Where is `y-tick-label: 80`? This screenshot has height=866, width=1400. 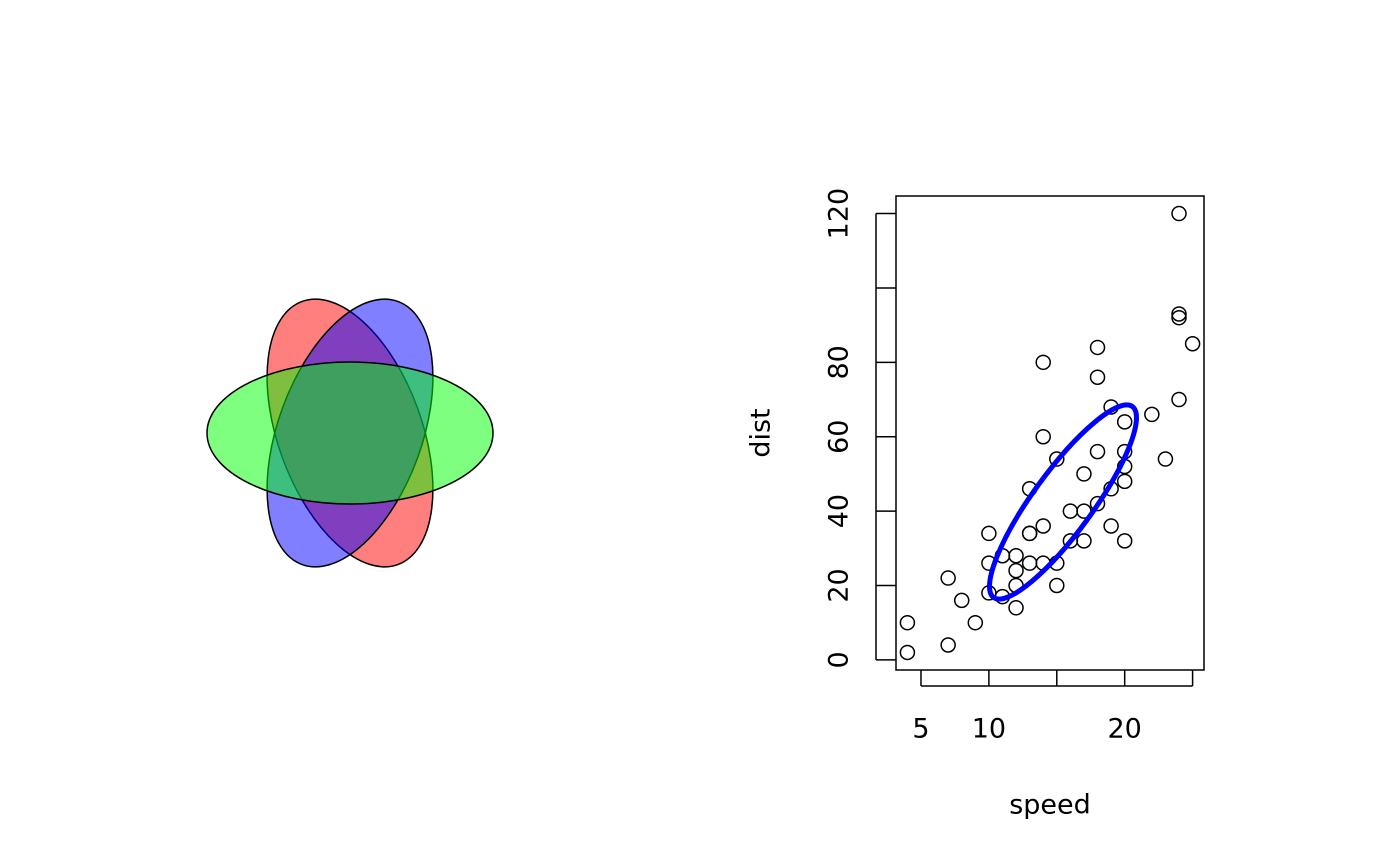 y-tick-label: 80 is located at coordinates (839, 362).